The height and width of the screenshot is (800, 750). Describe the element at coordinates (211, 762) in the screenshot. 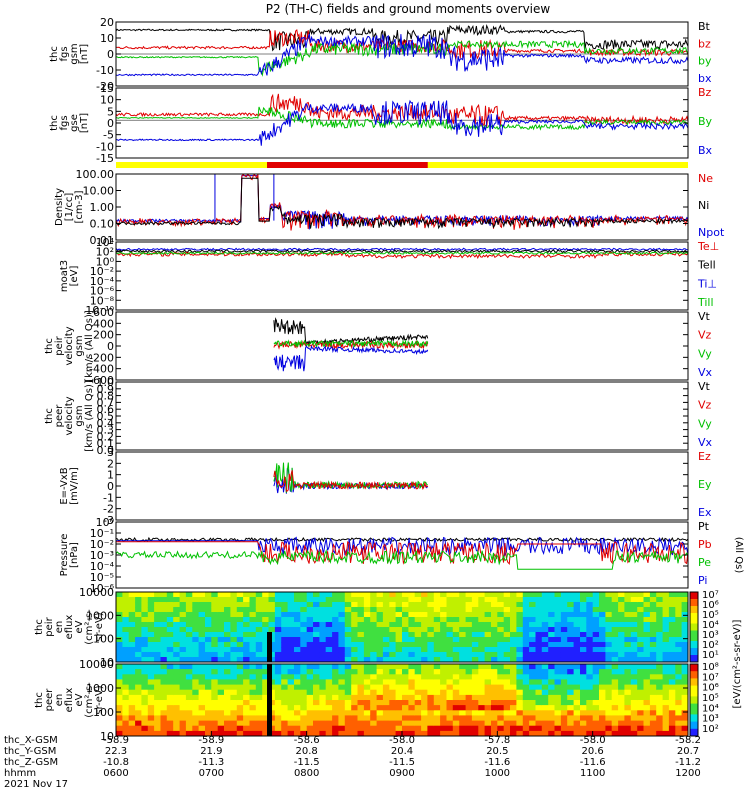

I see `x-tick-z-1: -11.3` at that location.